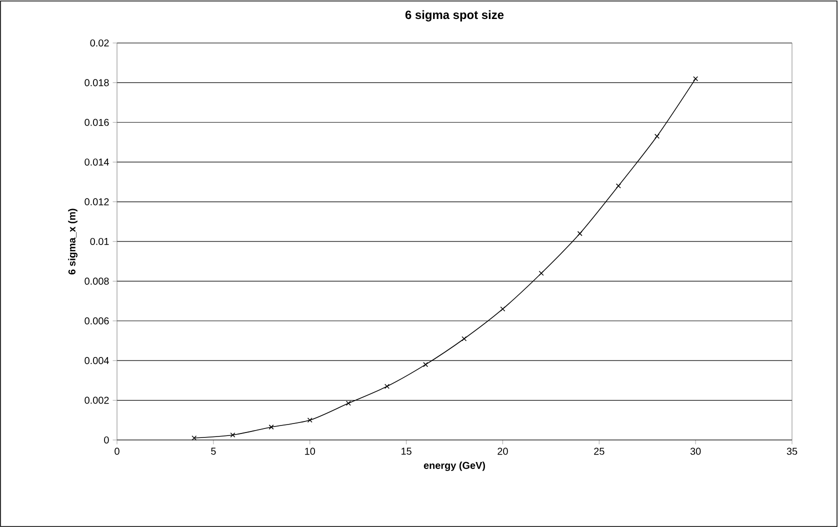 The image size is (838, 527). What do you see at coordinates (407, 451) in the screenshot?
I see `x-tick-label: 15` at bounding box center [407, 451].